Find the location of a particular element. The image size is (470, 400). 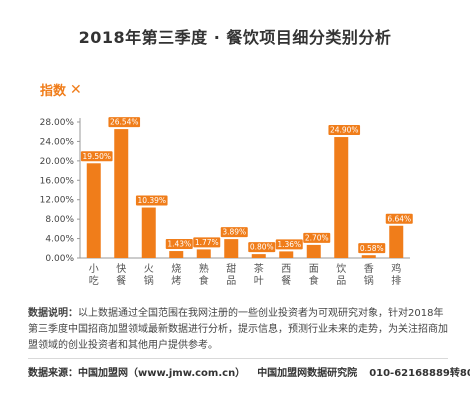

index-badge: 指数 ✕ is located at coordinates (61, 90).